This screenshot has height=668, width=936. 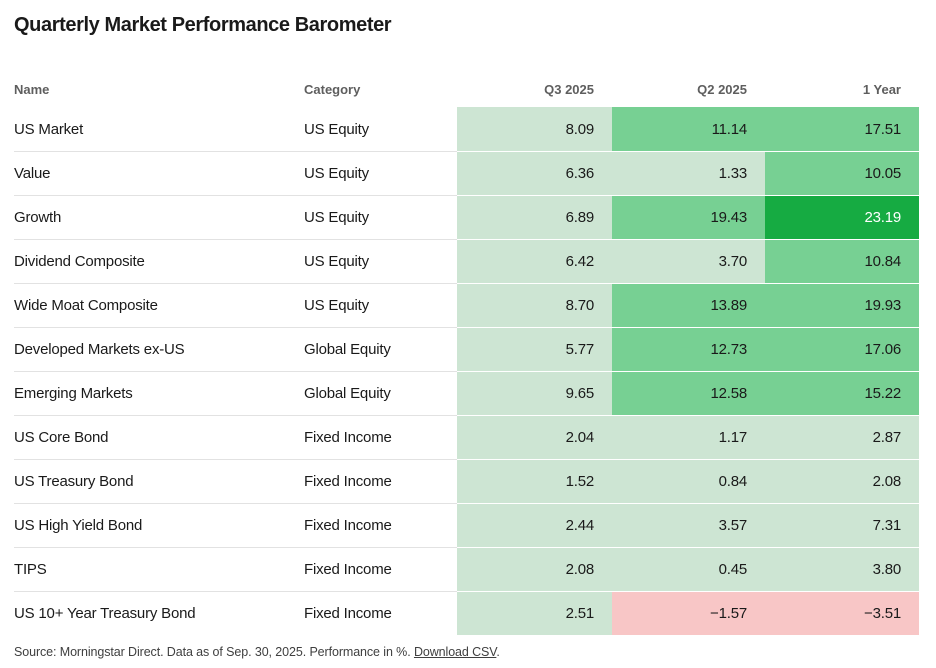 What do you see at coordinates (534, 129) in the screenshot?
I see `cell-q3-2025: 8.09` at bounding box center [534, 129].